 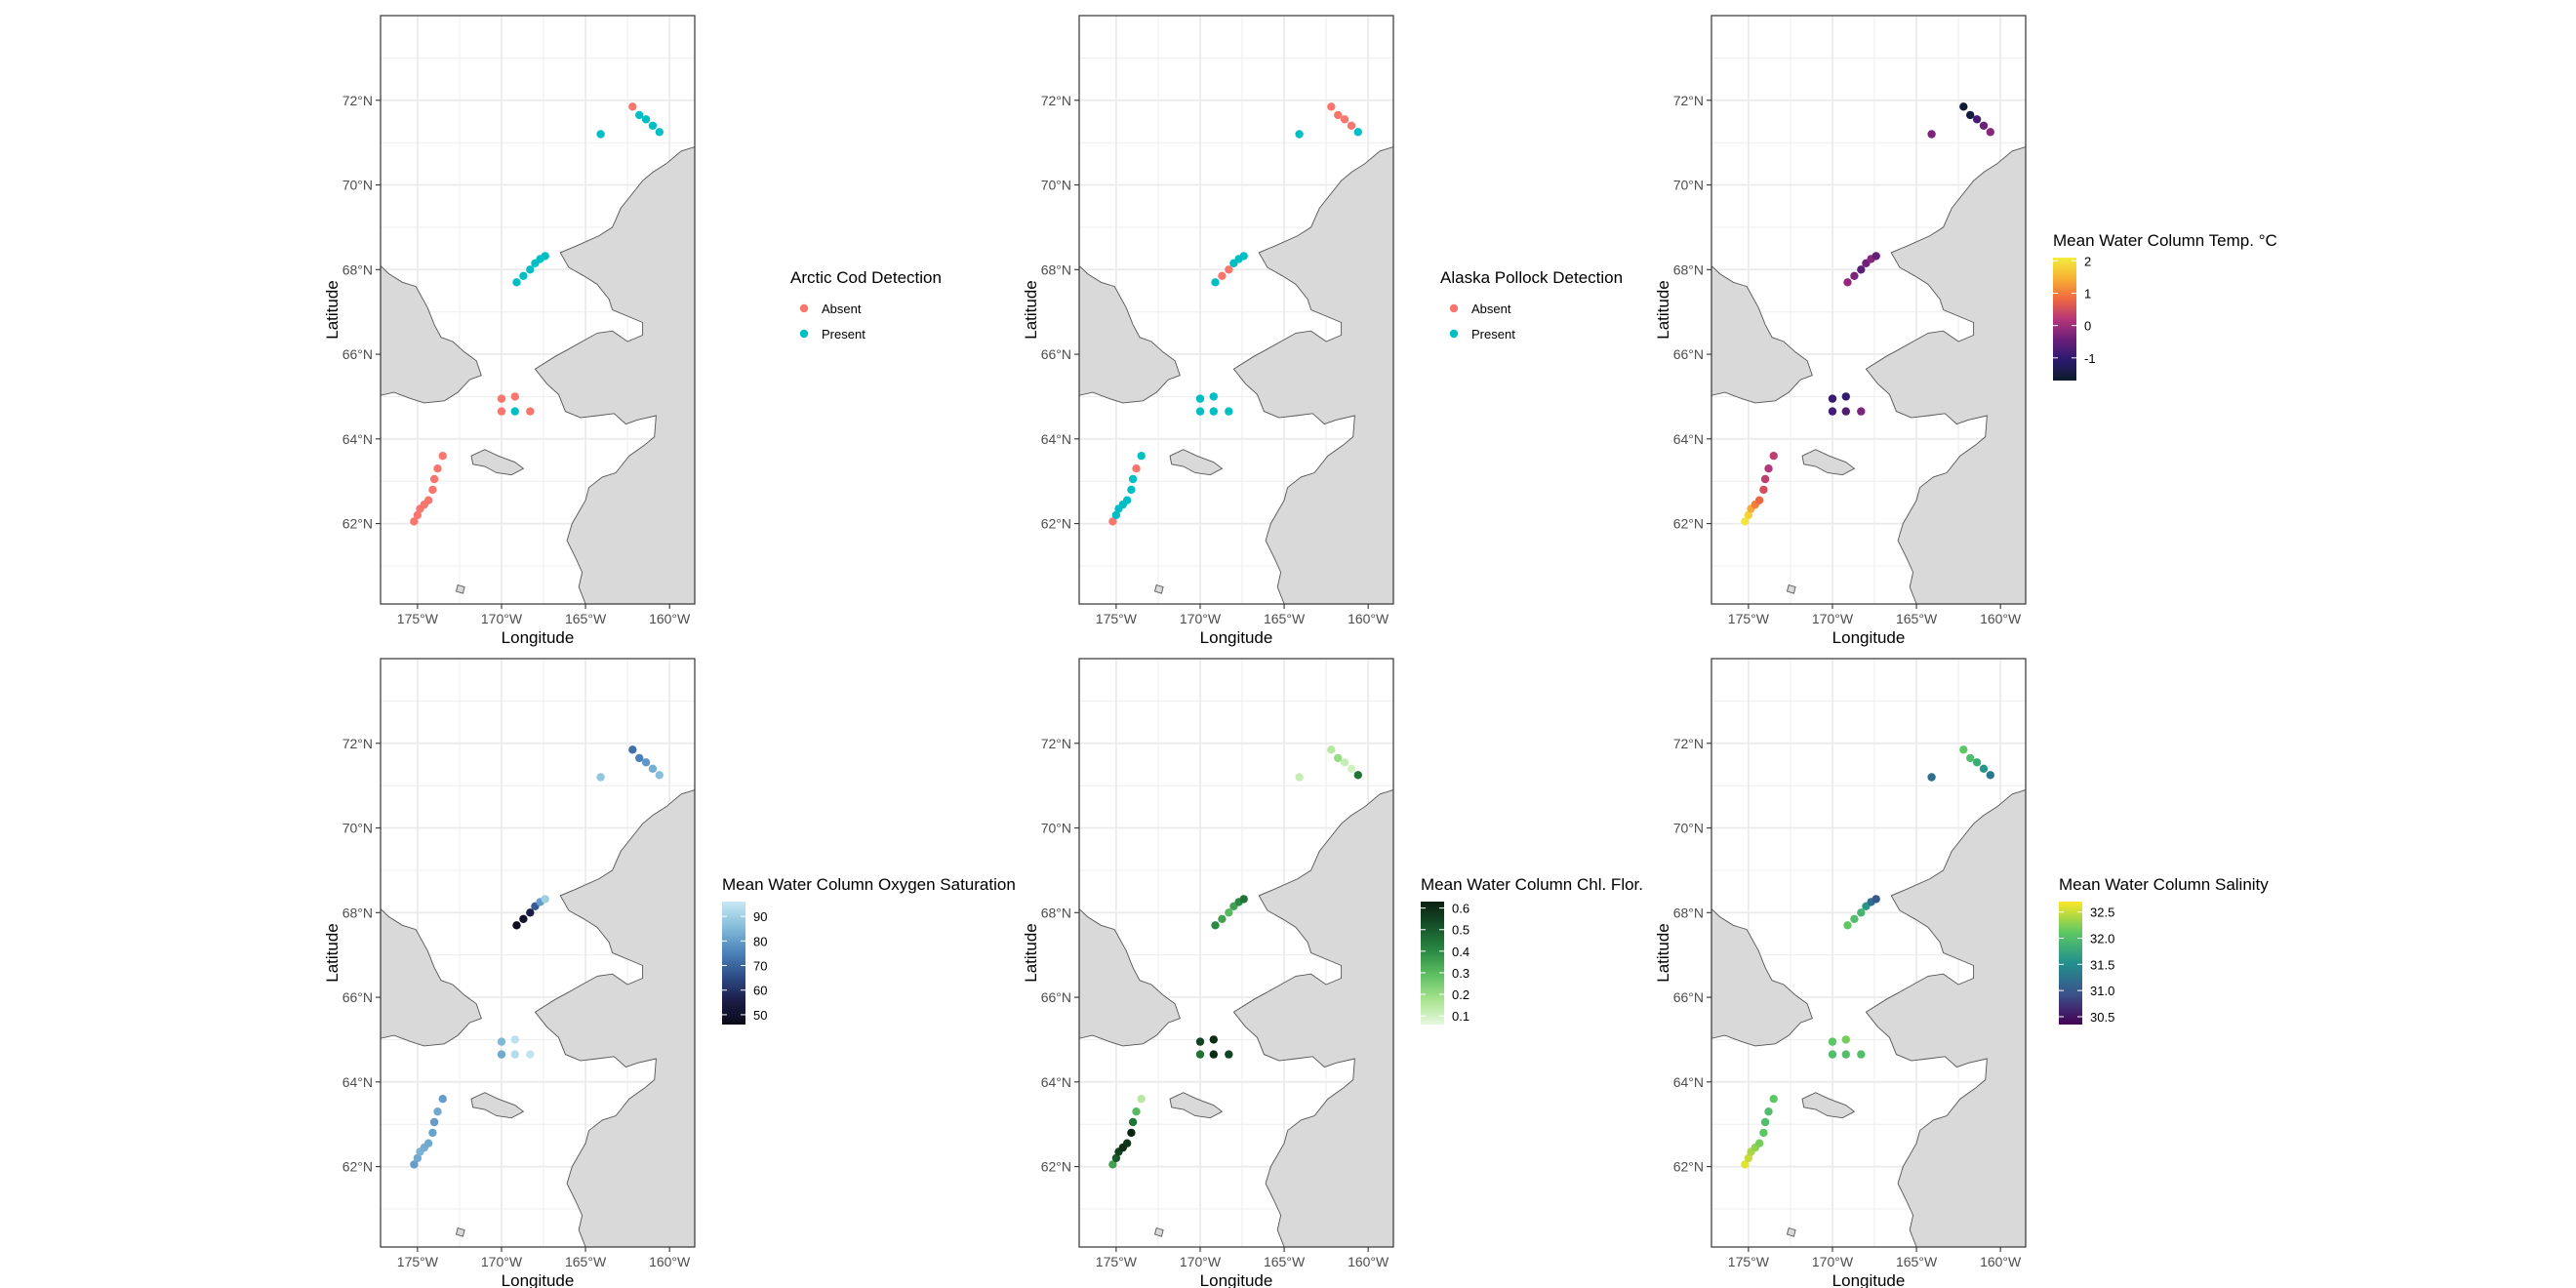 I want to click on y-tick-label: 62°N, so click(x=357, y=524).